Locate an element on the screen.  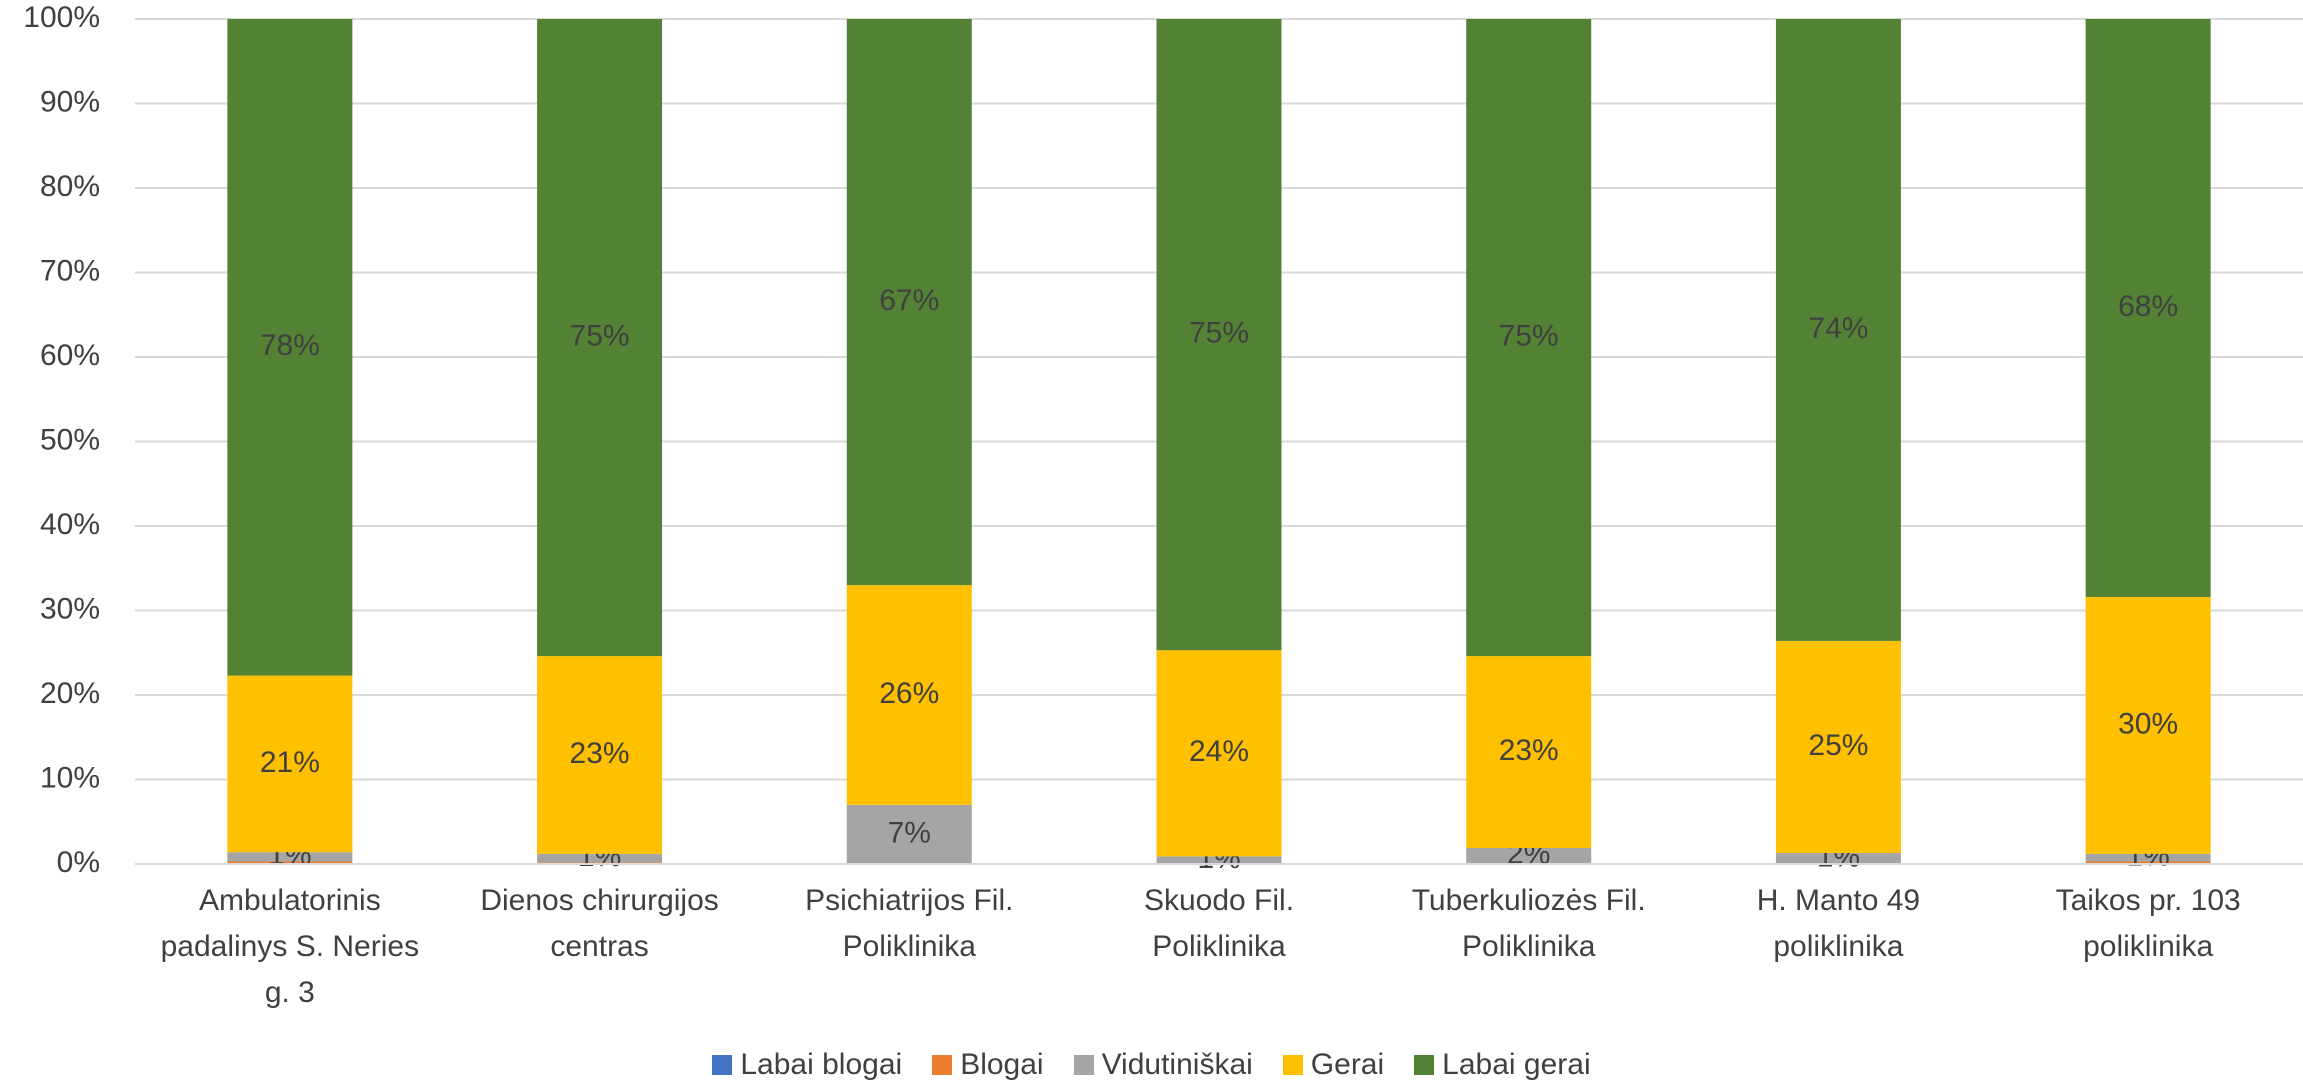
y-tick-label: 0% is located at coordinates (78, 862).